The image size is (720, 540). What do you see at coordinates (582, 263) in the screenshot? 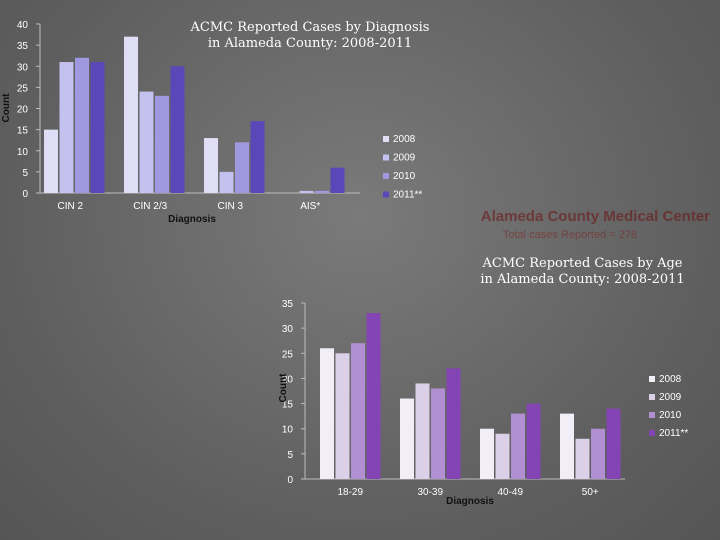
I see `age-chart-title-line1: ACMC Reported Cases by Age` at bounding box center [582, 263].